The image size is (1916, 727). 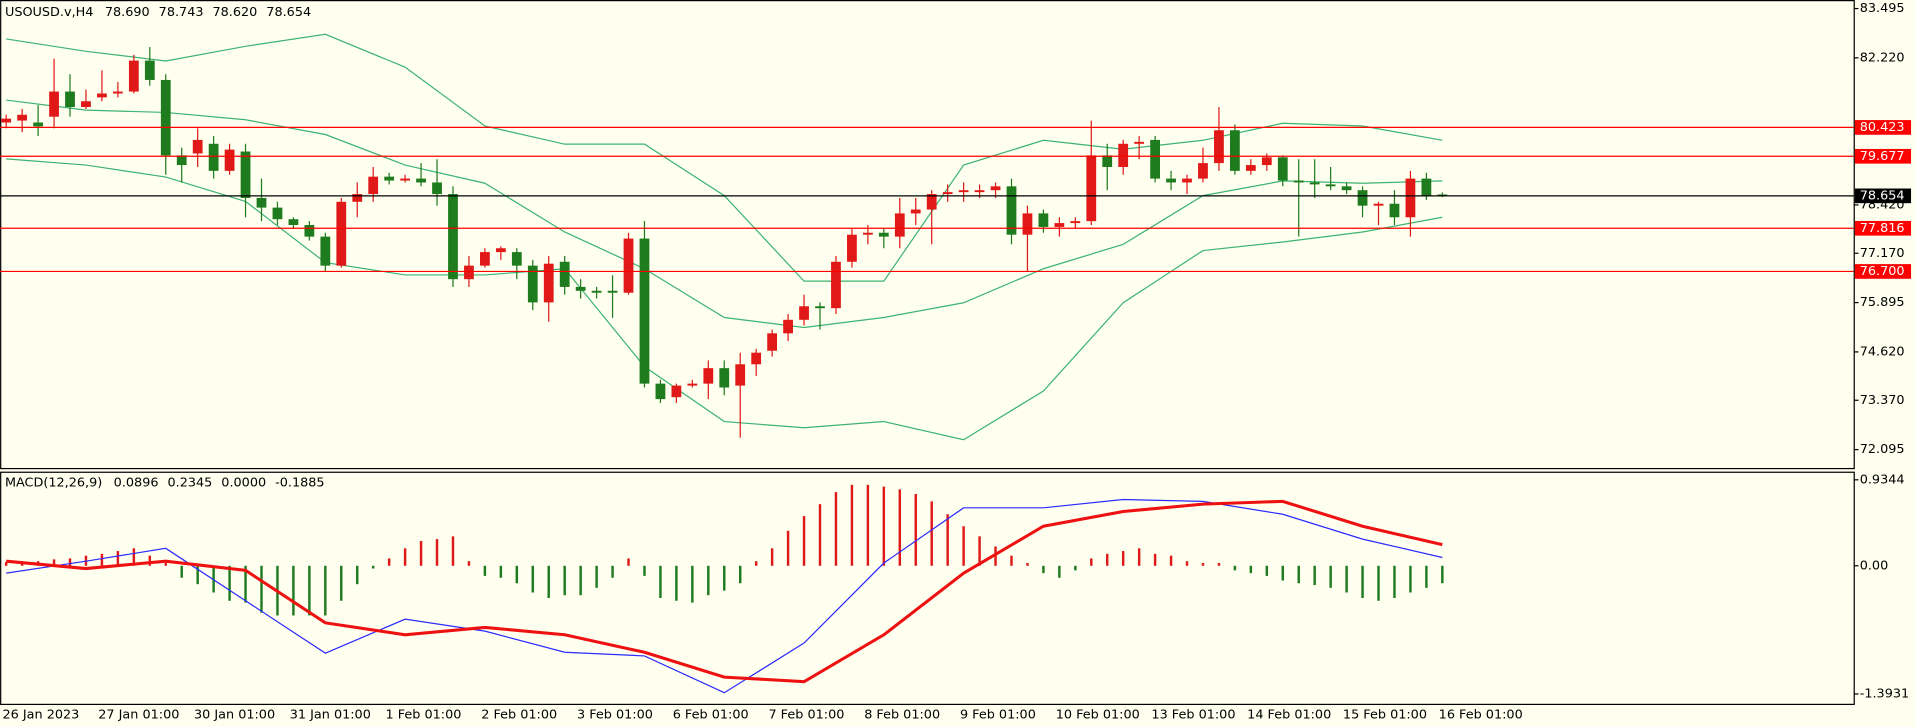 What do you see at coordinates (127, 12) in the screenshot?
I see `ohlc-open: 78.690` at bounding box center [127, 12].